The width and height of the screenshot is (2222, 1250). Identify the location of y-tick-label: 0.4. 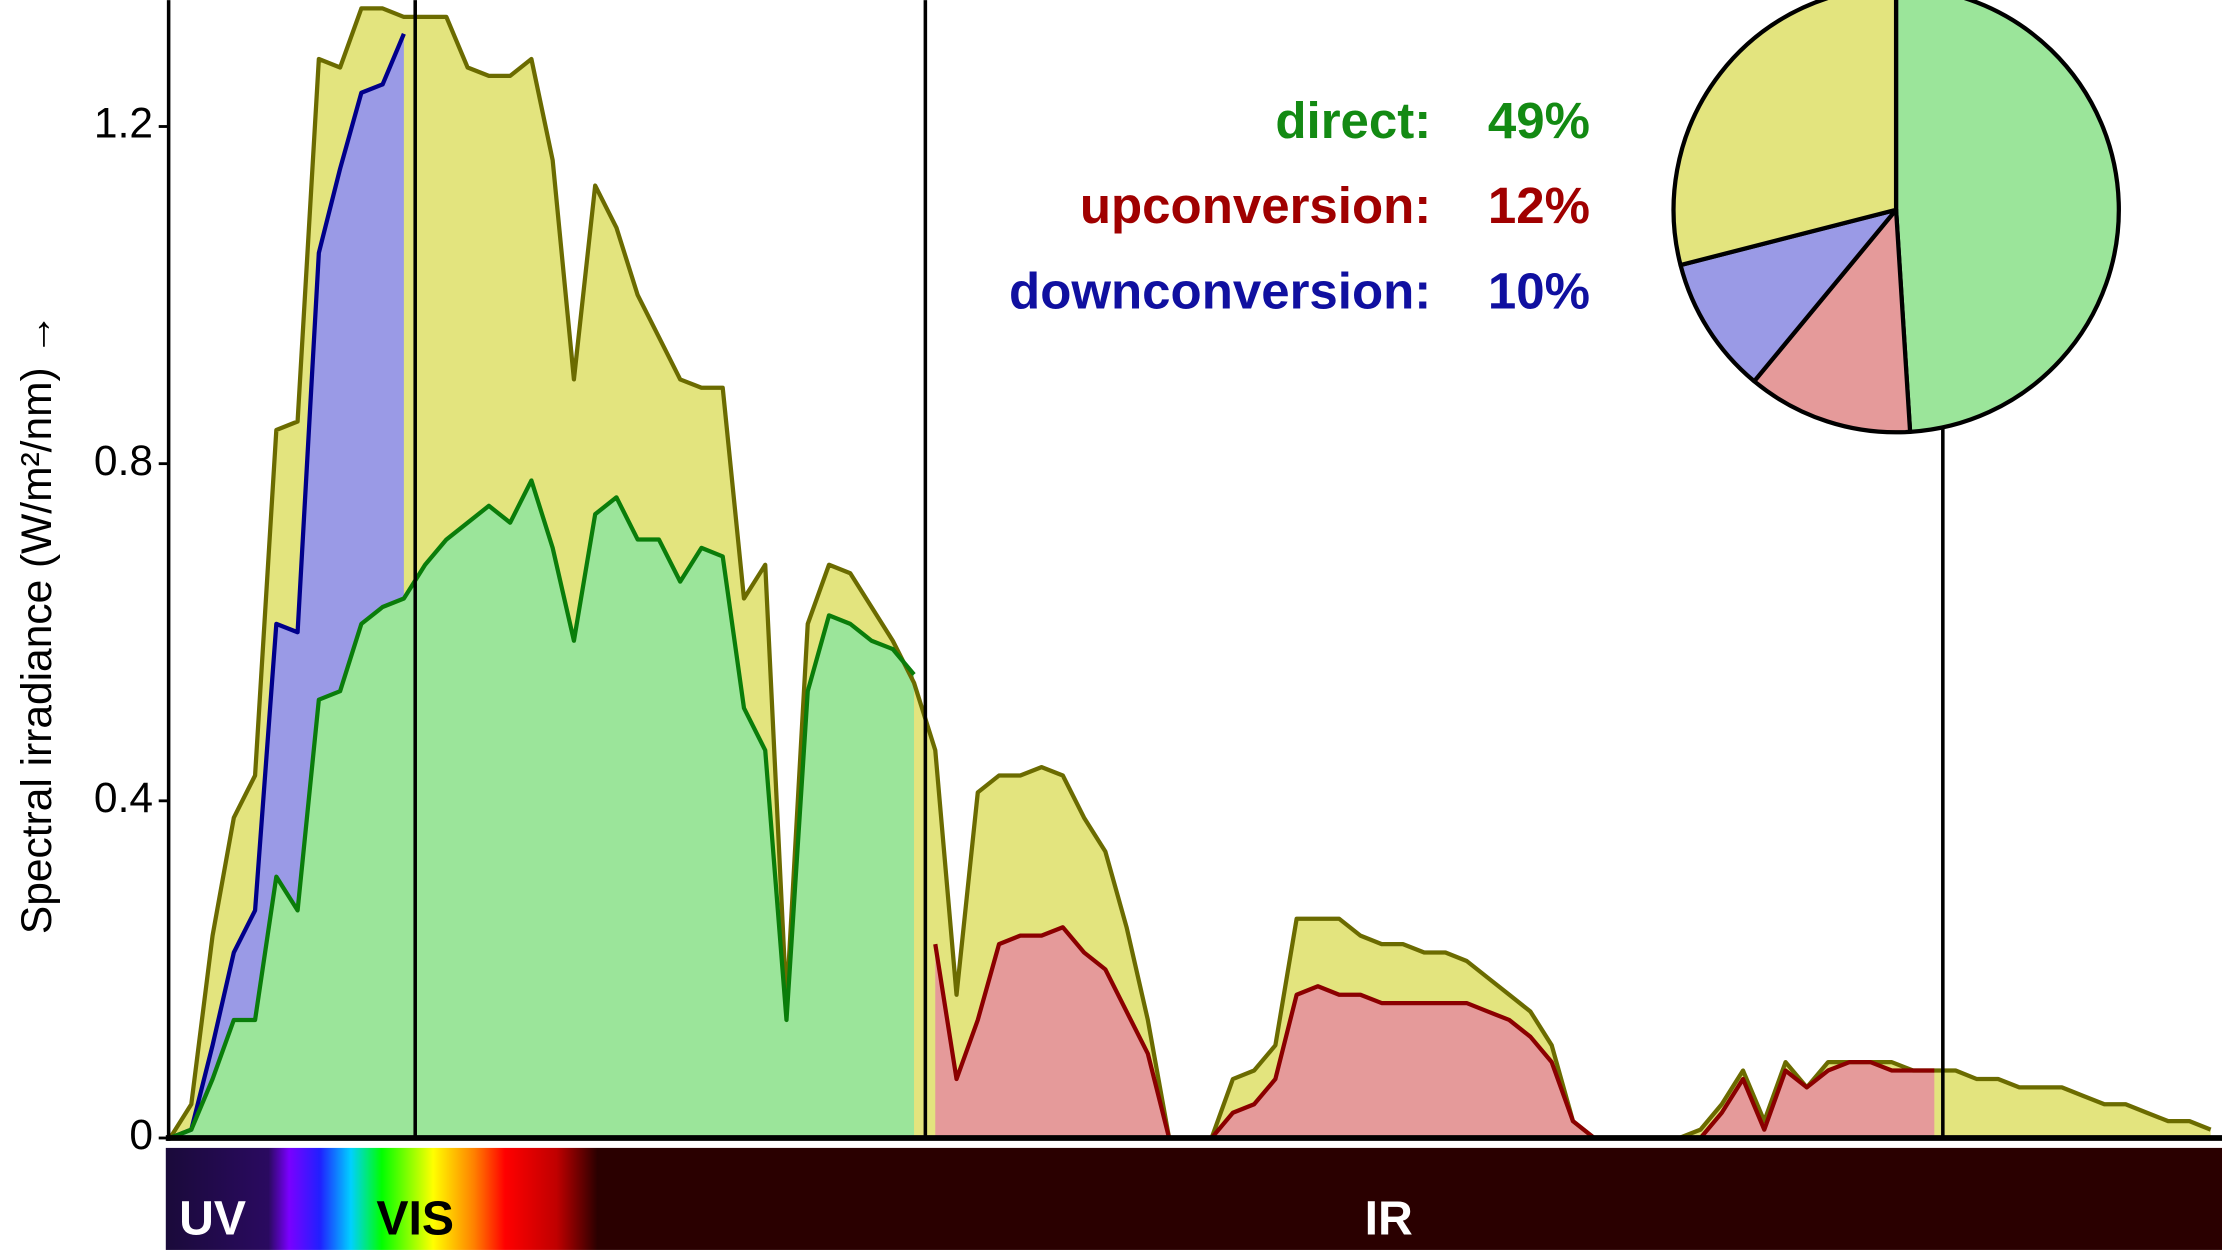
(123, 798).